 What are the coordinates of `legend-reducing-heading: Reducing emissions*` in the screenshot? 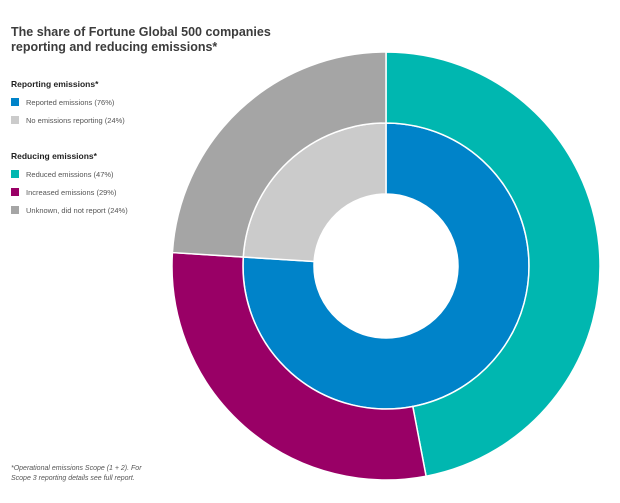 It's located at (54, 156).